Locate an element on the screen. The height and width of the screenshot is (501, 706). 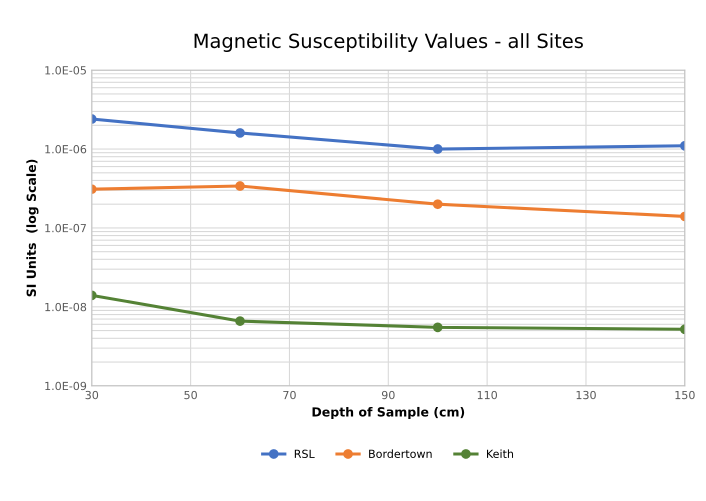
x-tick-label: 150 is located at coordinates (685, 395).